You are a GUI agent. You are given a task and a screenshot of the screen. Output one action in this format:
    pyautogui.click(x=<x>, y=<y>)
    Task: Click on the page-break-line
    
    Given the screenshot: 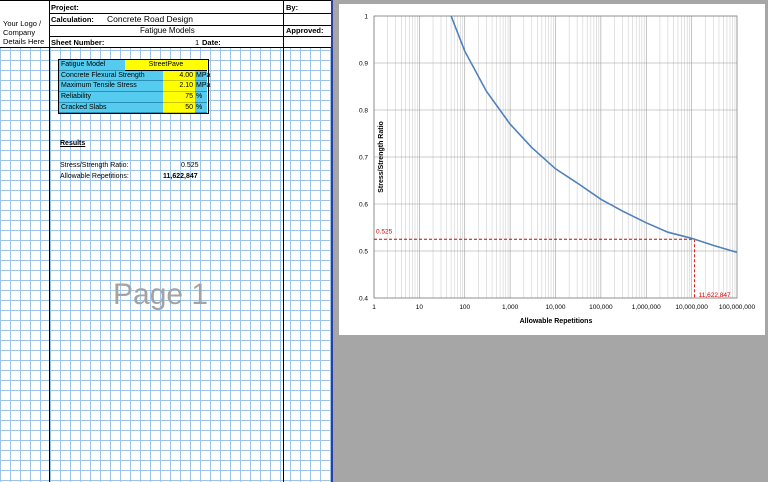 What is the action you would take?
    pyautogui.click(x=332, y=241)
    